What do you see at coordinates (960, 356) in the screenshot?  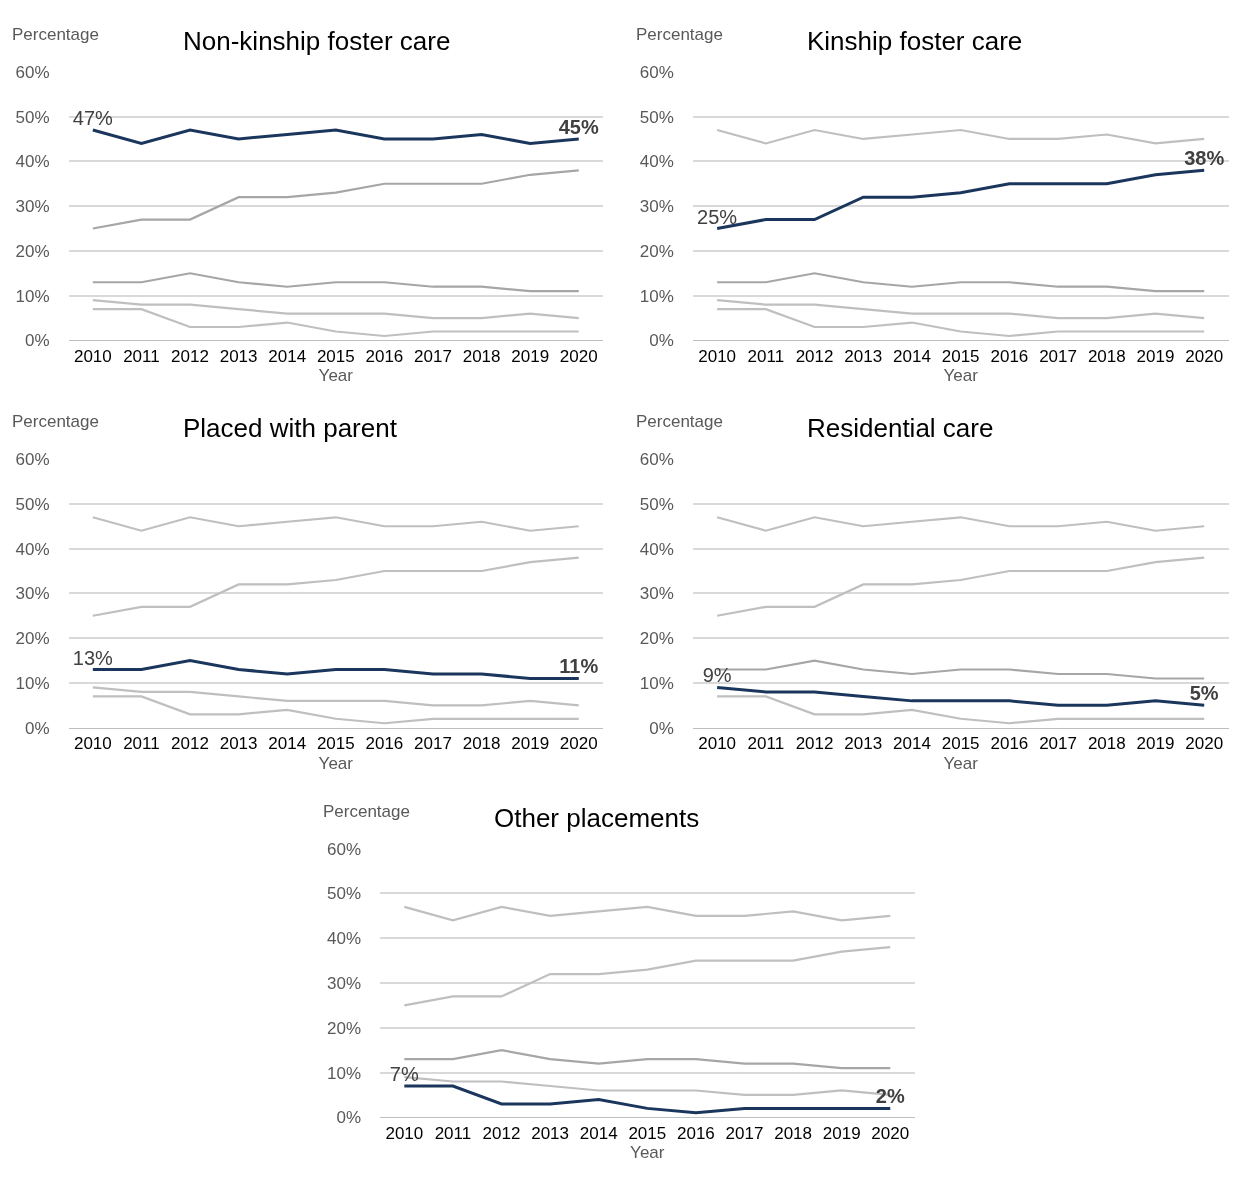 I see `x-tick-label: 2015` at bounding box center [960, 356].